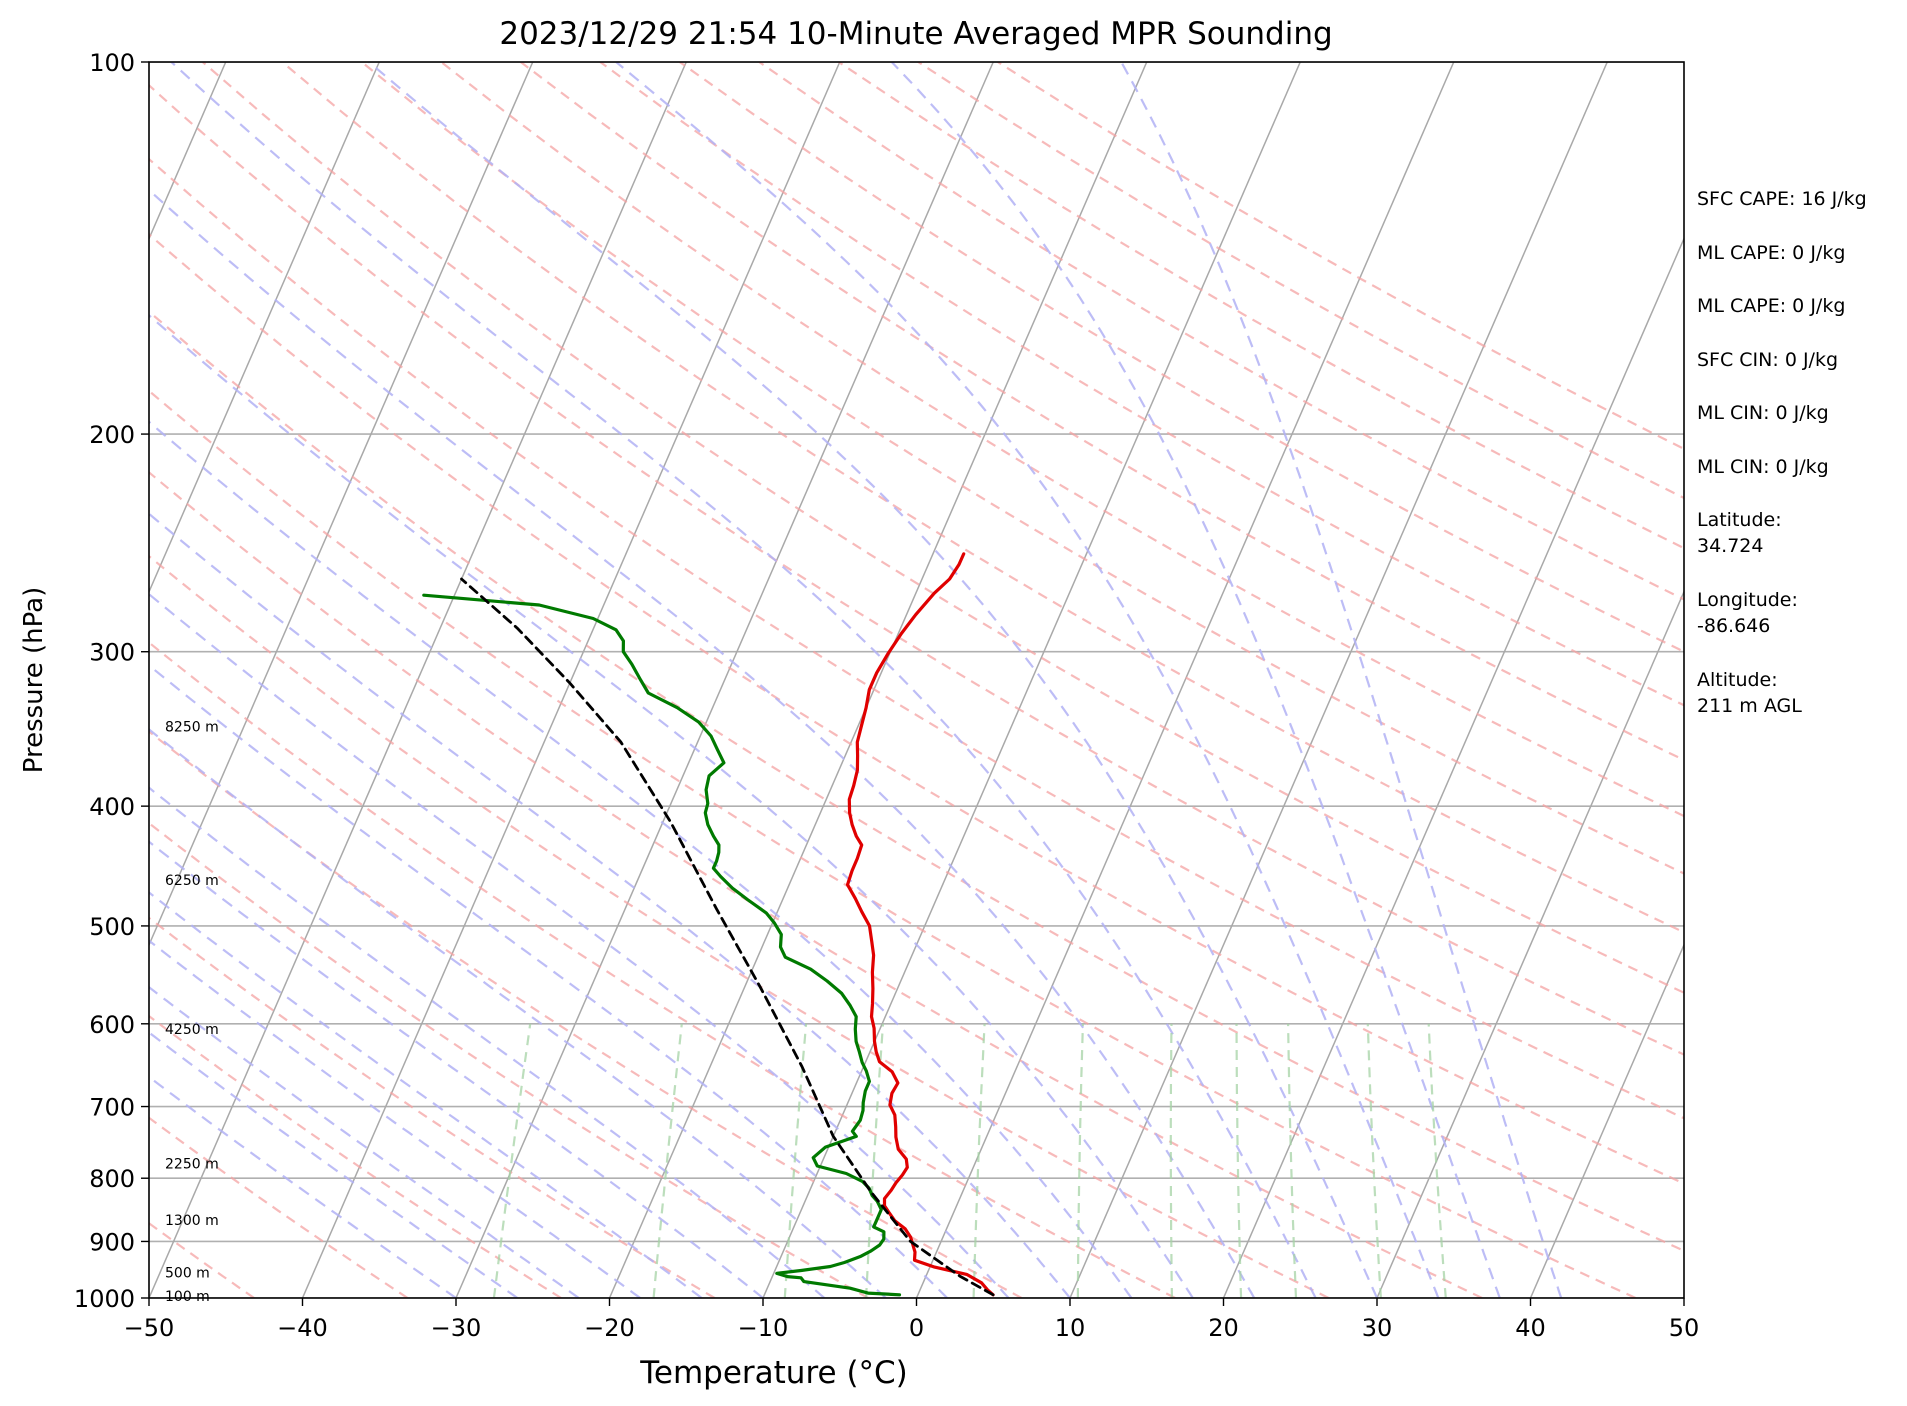 This screenshot has width=1907, height=1406. What do you see at coordinates (773, 1373) in the screenshot?
I see `x-axis-label: Temperature (°C)` at bounding box center [773, 1373].